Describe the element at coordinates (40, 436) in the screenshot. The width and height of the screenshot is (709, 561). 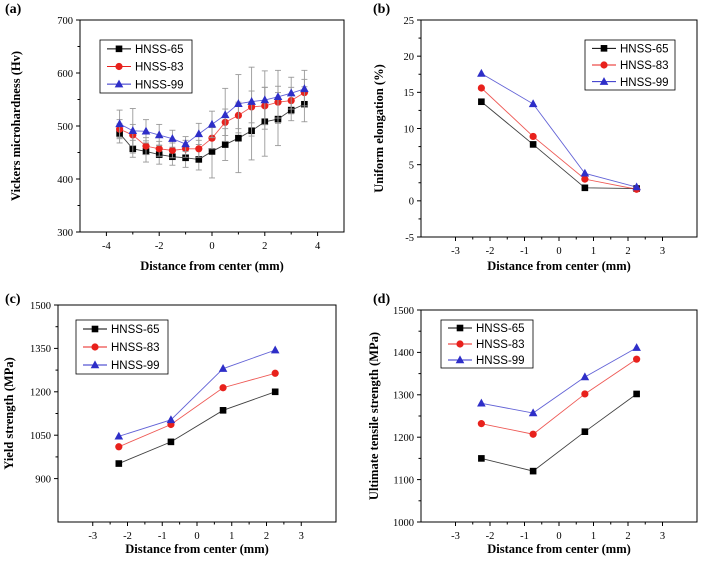
I see `y-tick-label: 1050` at that location.